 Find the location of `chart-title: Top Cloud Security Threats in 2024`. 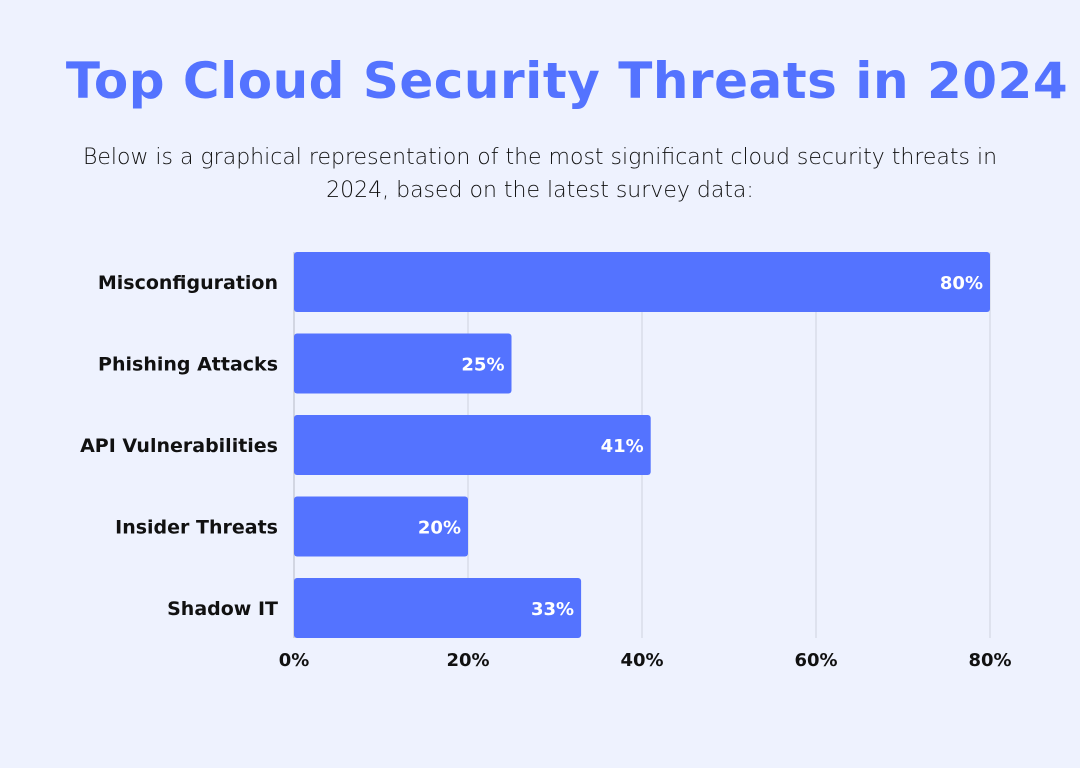

chart-title: Top Cloud Security Threats in 2024 is located at coordinates (567, 81).